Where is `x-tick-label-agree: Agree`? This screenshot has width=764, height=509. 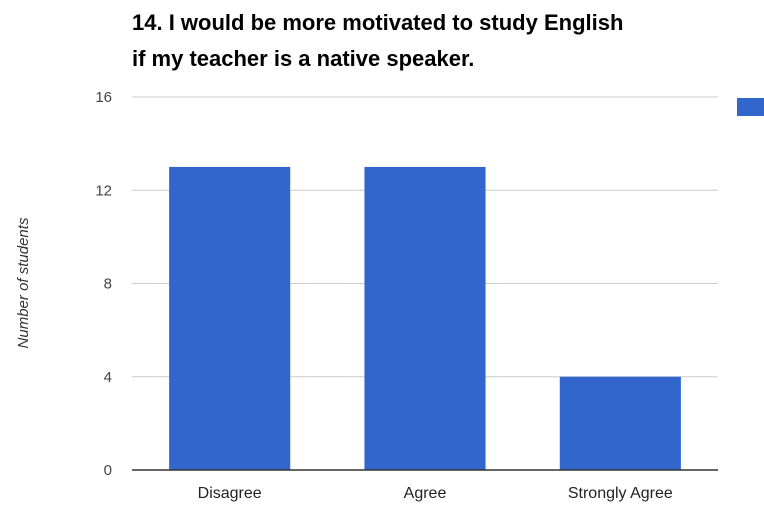
x-tick-label-agree: Agree is located at coordinates (425, 493).